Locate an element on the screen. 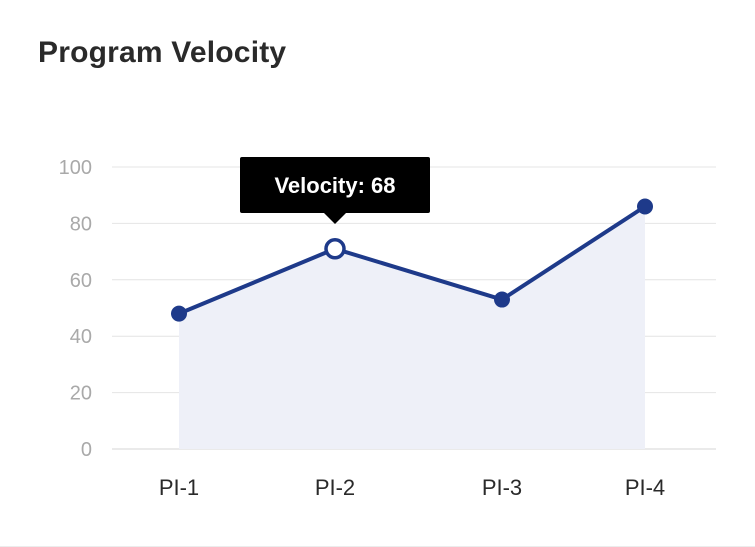 This screenshot has height=547, width=755. chart-title: Program Velocity is located at coordinates (162, 52).